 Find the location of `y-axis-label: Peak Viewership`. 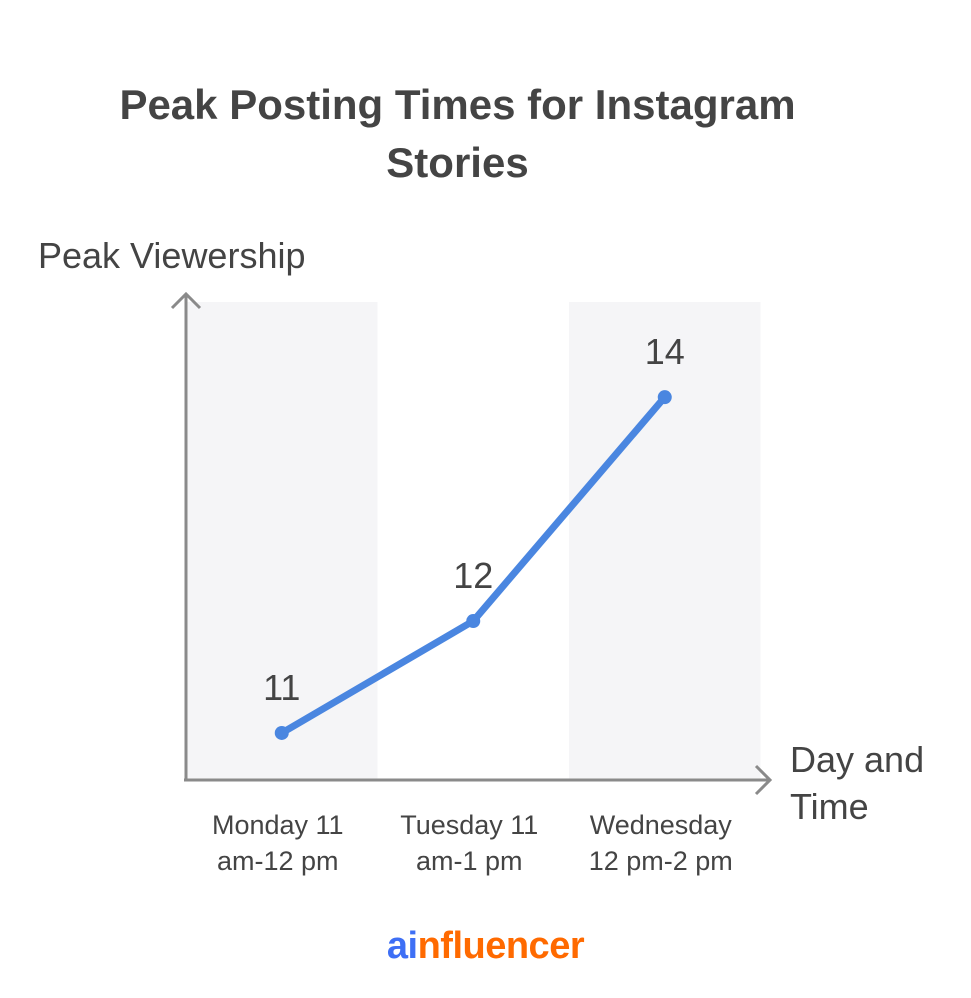

y-axis-label: Peak Viewership is located at coordinates (172, 255).